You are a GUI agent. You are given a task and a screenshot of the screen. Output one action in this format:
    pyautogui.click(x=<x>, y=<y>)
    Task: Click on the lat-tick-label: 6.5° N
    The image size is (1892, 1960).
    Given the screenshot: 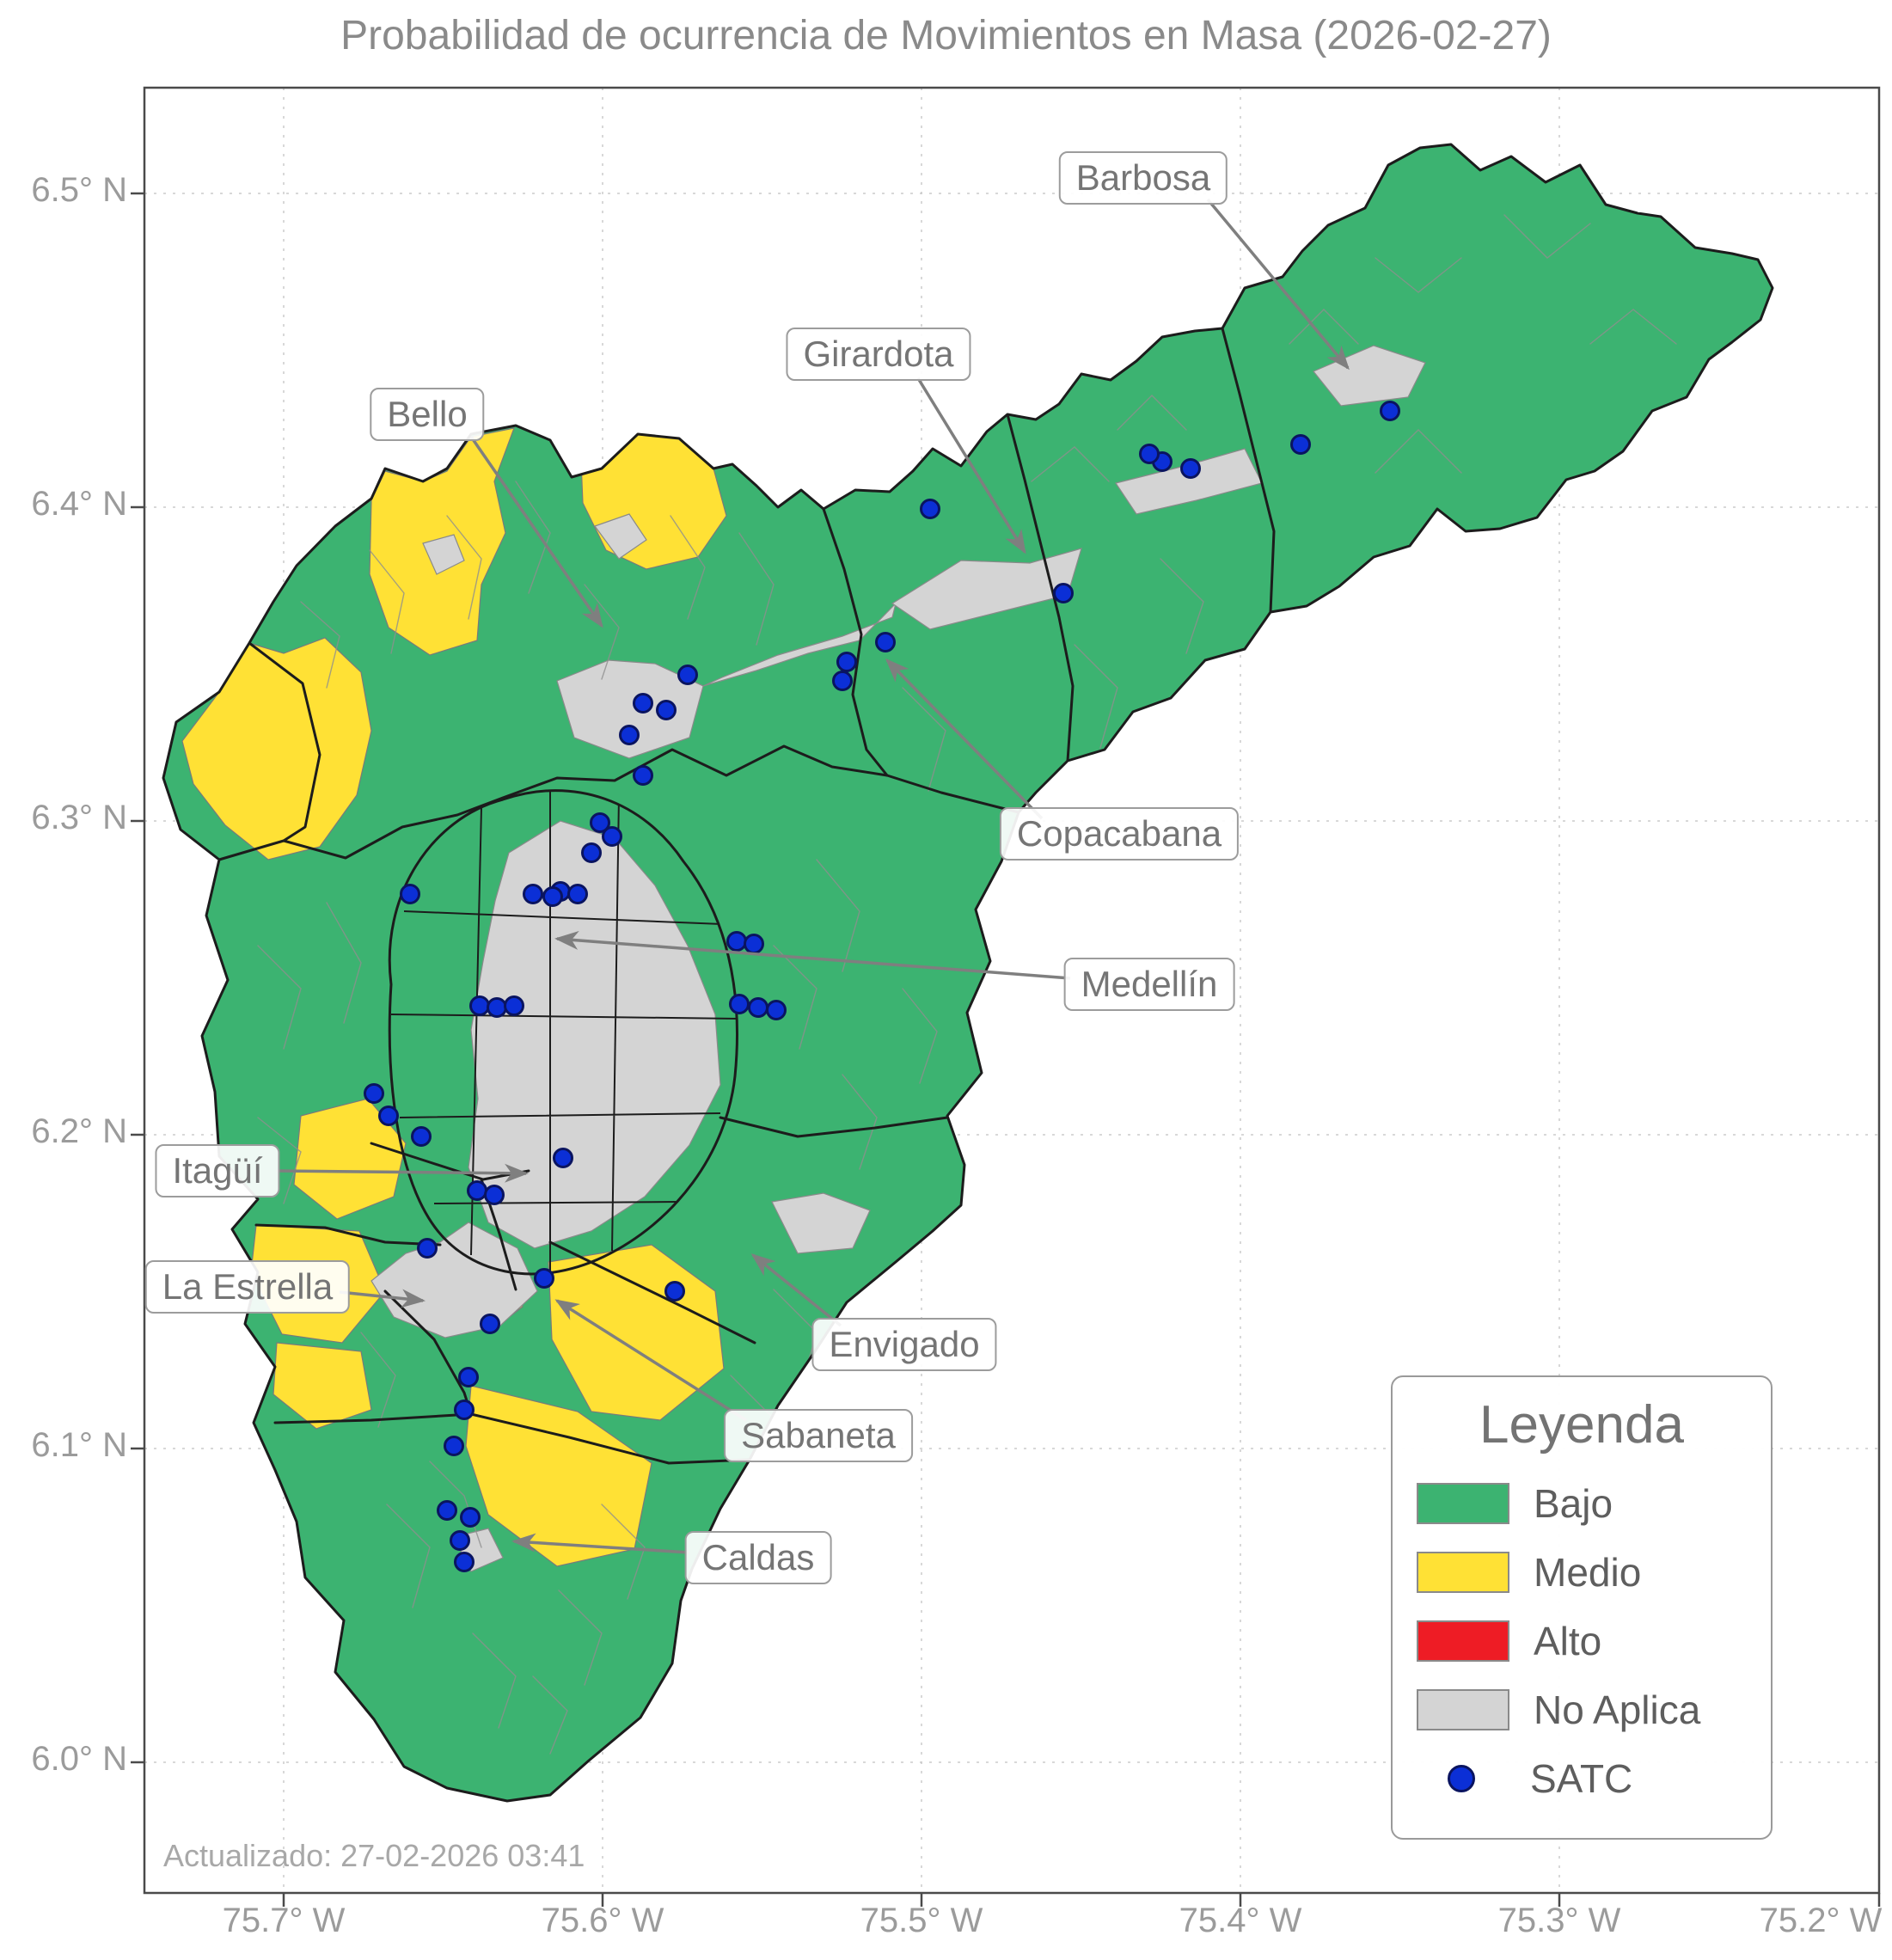 What is the action you would take?
    pyautogui.click(x=79, y=190)
    